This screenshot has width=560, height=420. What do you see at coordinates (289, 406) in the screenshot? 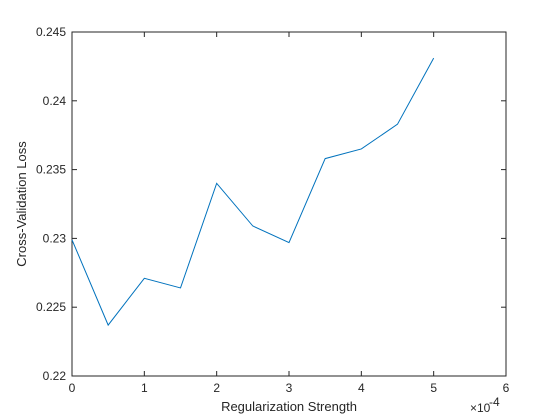
I see `x-axis-label: Regularization Strength` at bounding box center [289, 406].